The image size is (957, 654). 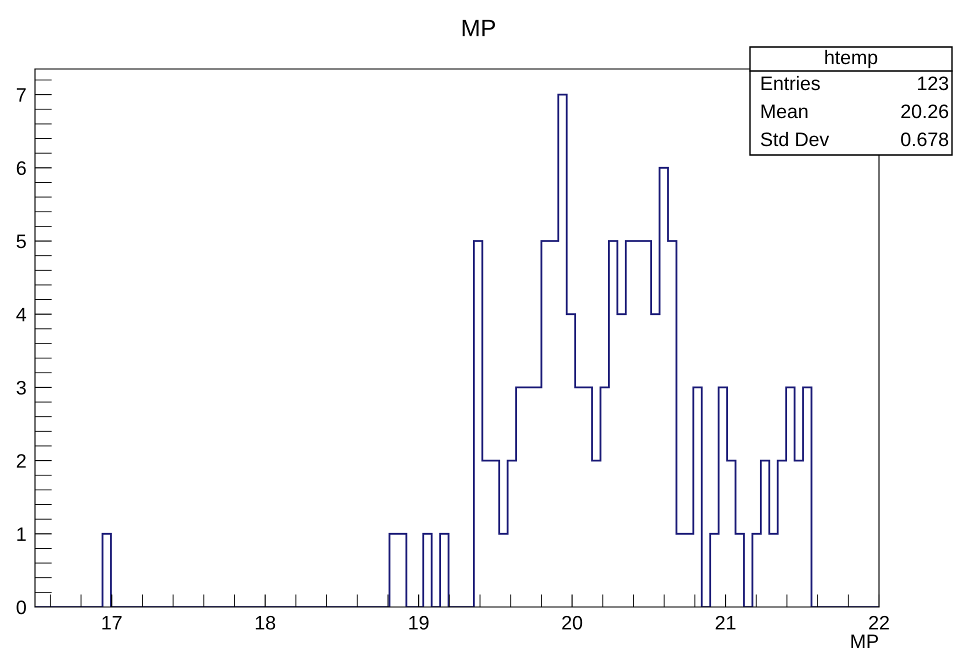 What do you see at coordinates (21, 315) in the screenshot?
I see `y-tick-label: 4` at bounding box center [21, 315].